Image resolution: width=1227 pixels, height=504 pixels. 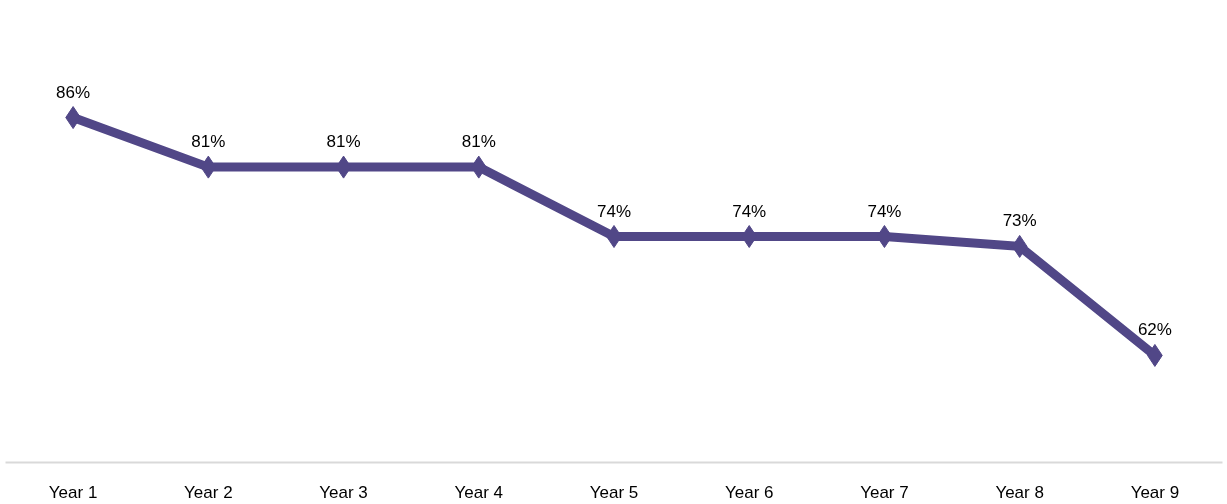 I want to click on x-tick-label: Year 8, so click(x=1019, y=492).